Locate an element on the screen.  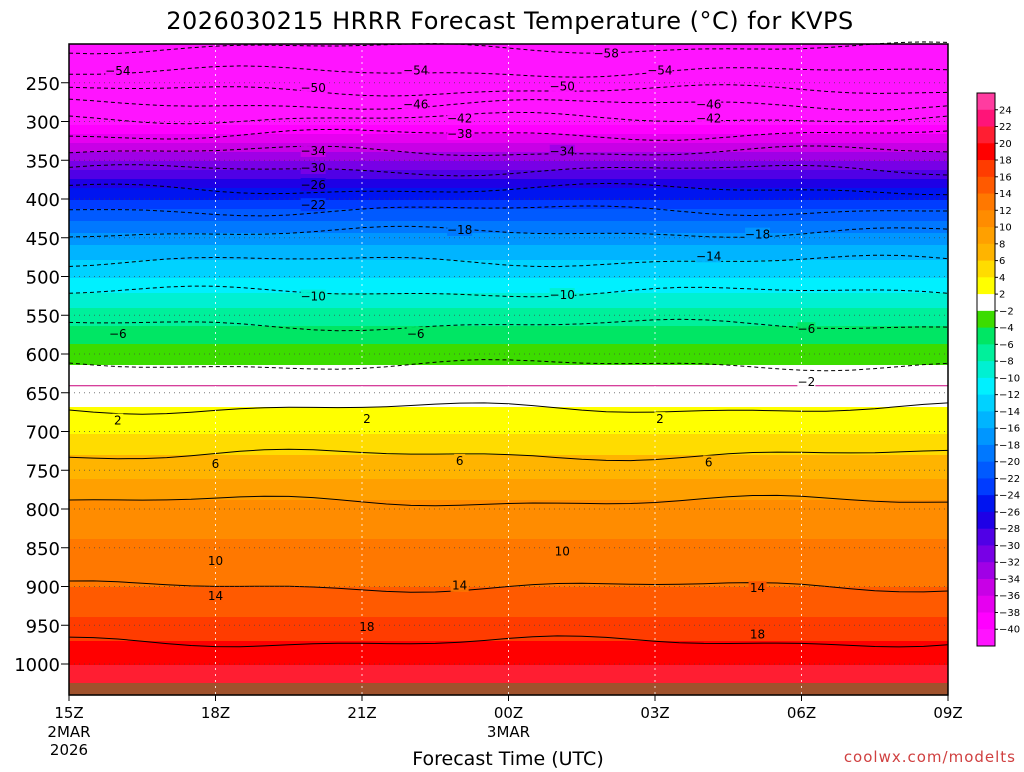
x-tick-label: 00Z is located at coordinates (508, 713).